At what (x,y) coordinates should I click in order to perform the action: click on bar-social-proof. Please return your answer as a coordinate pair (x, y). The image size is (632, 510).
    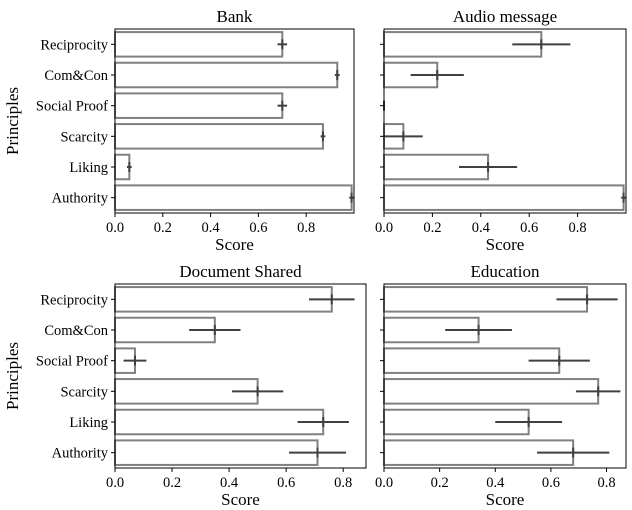
    Looking at the image, I should click on (199, 105).